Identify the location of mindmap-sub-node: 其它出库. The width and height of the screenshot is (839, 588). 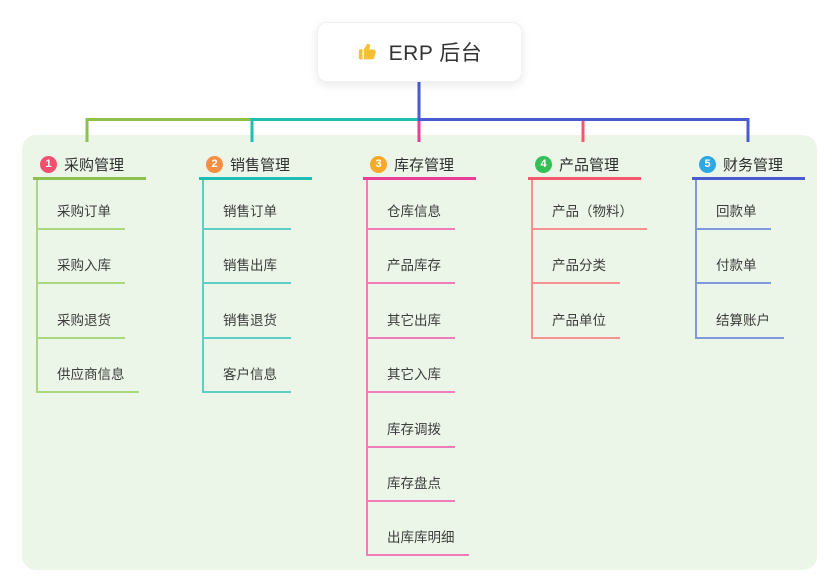
(411, 326).